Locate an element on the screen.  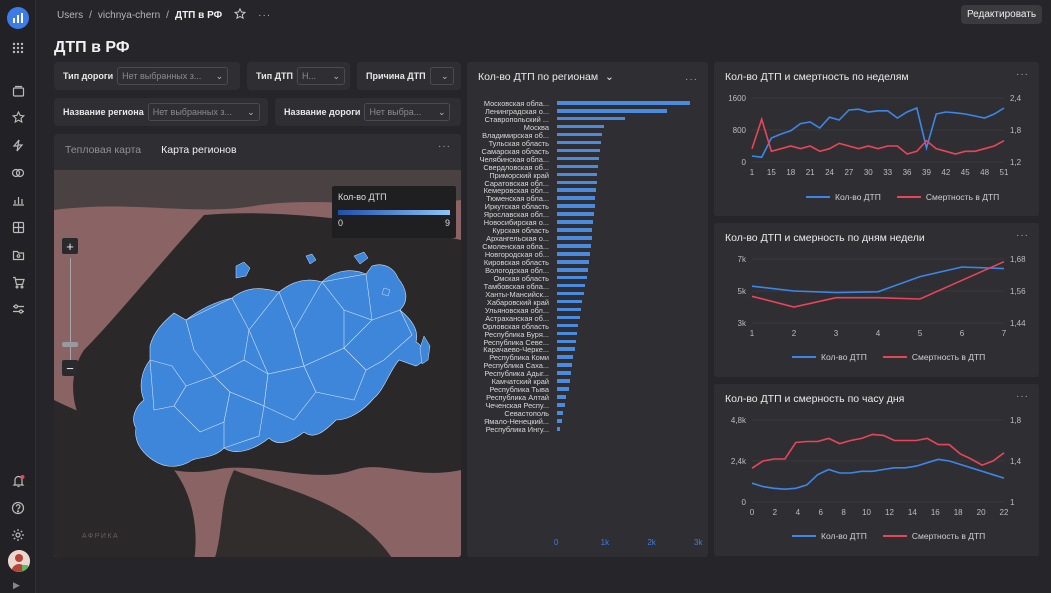
datasets-icon is located at coordinates (18, 227).